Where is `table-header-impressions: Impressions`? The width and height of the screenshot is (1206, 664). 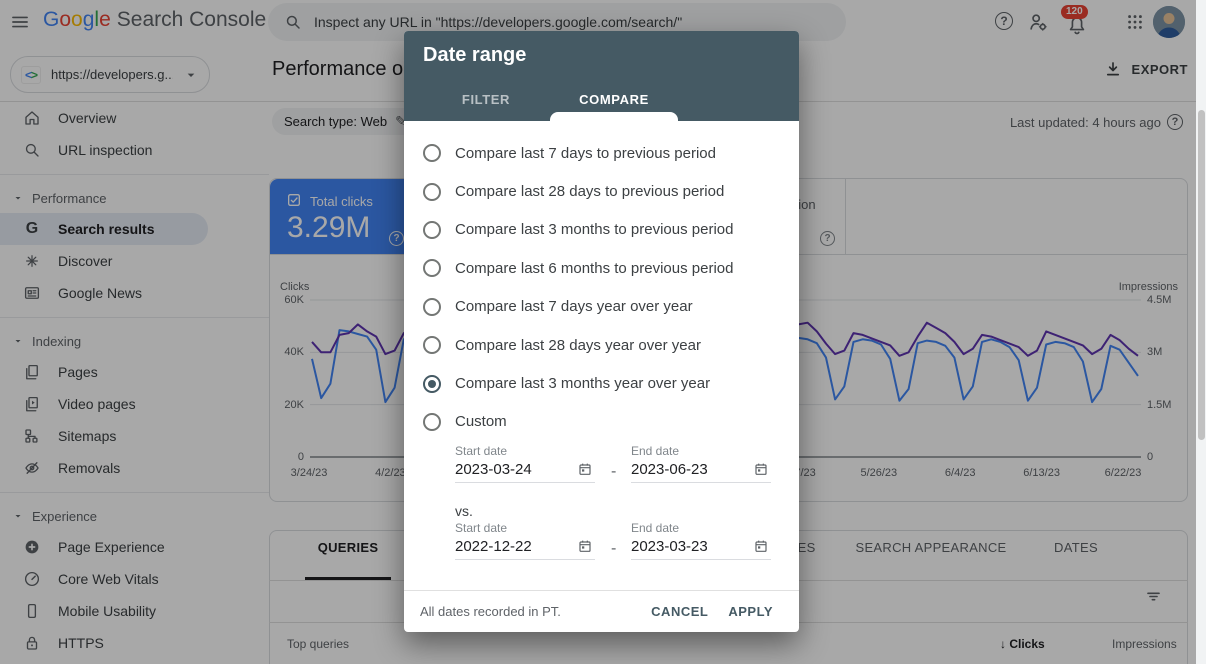
table-header-impressions: Impressions is located at coordinates (1144, 644).